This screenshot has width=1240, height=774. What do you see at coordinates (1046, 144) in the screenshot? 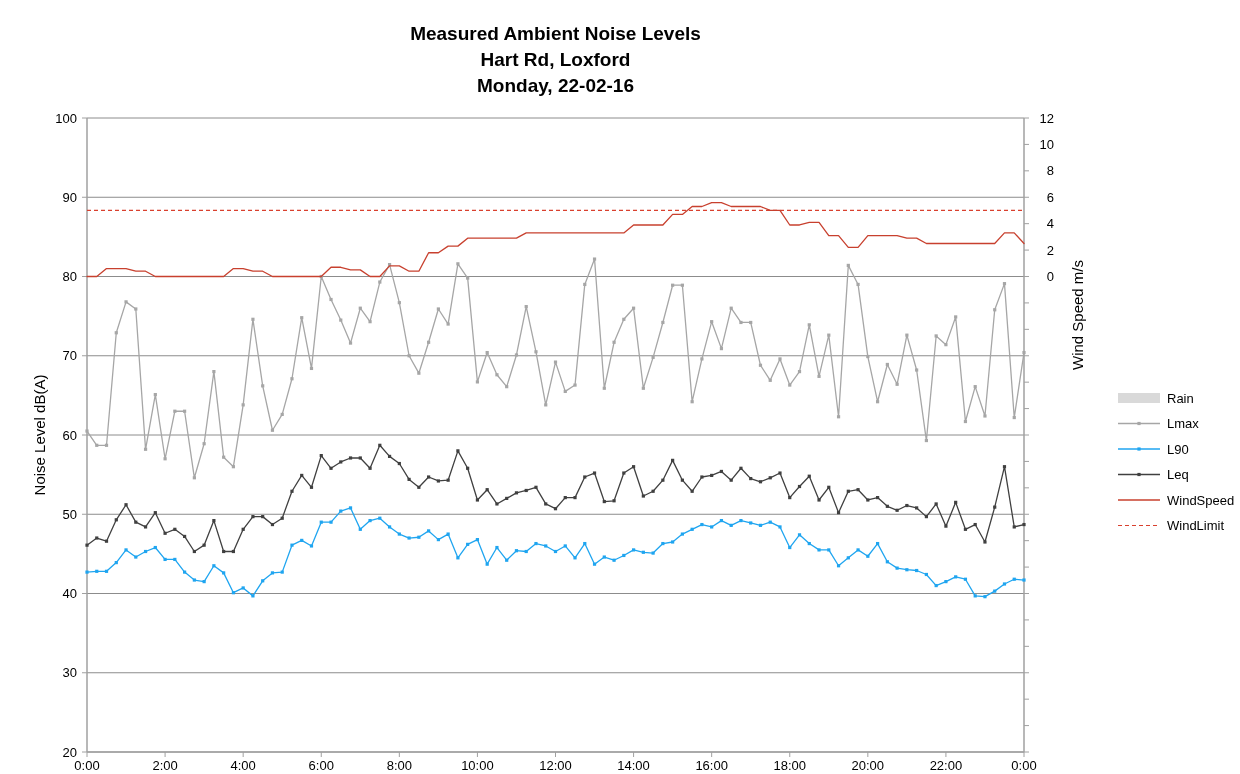
I see `y2-tick-label: 10` at bounding box center [1046, 144].